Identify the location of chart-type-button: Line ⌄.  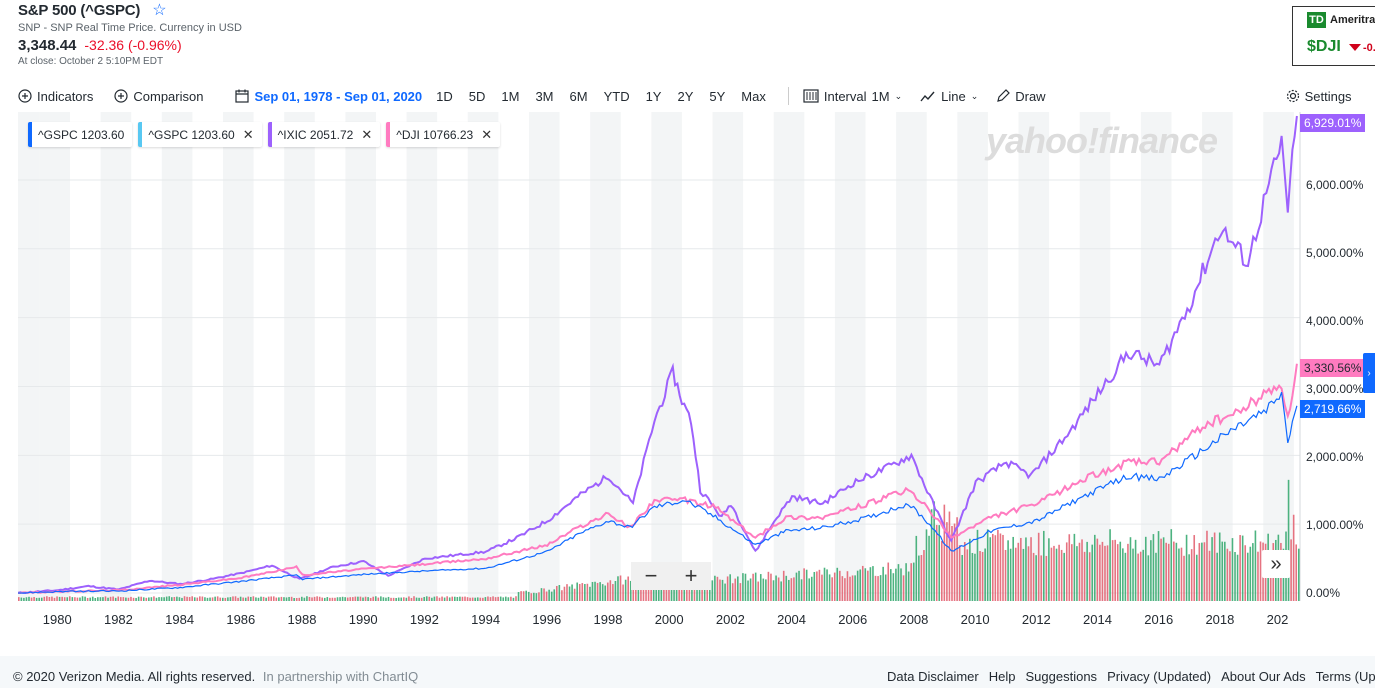
(949, 96).